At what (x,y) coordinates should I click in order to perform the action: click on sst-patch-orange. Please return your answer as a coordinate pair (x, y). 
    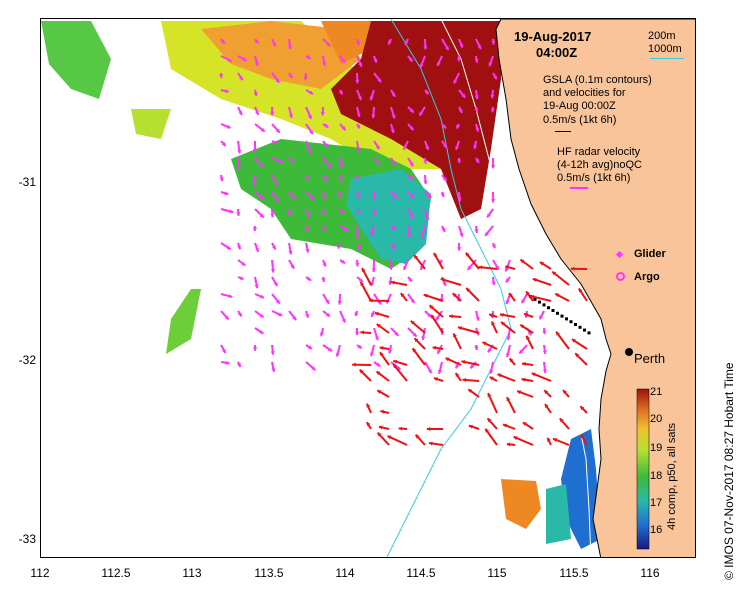
    Looking at the image, I should click on (281, 55).